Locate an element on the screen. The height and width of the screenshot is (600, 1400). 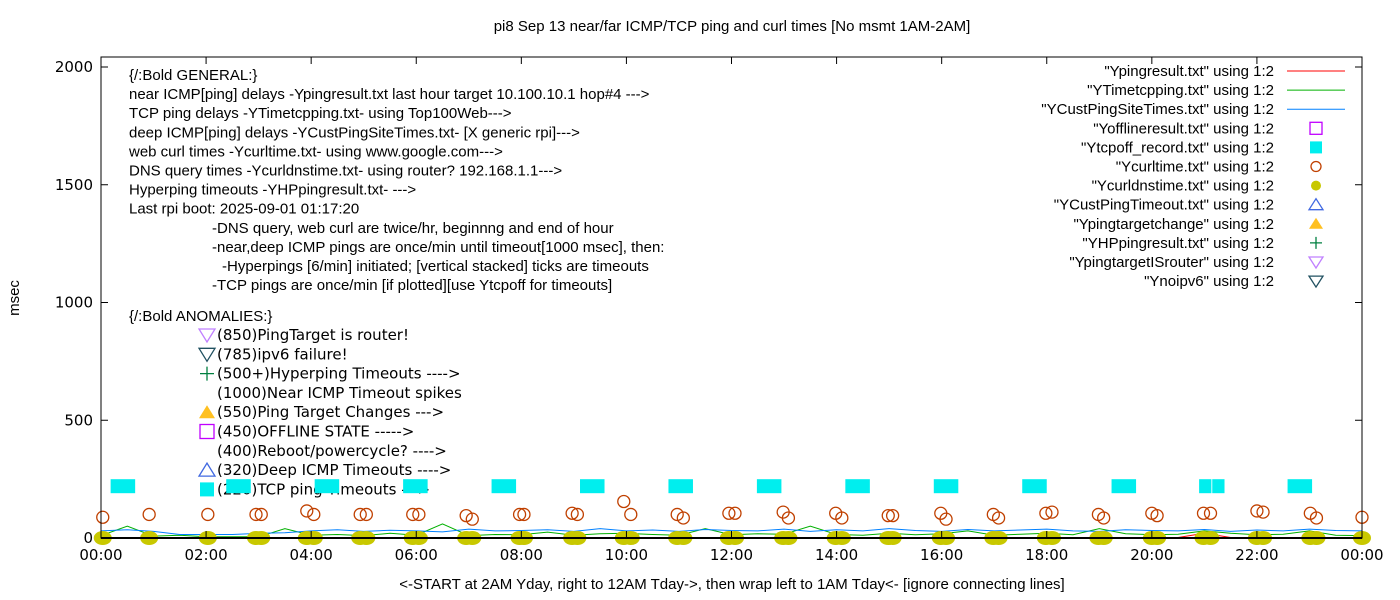
annotation-line: {/:Bold GENERAL:} is located at coordinates (193, 75).